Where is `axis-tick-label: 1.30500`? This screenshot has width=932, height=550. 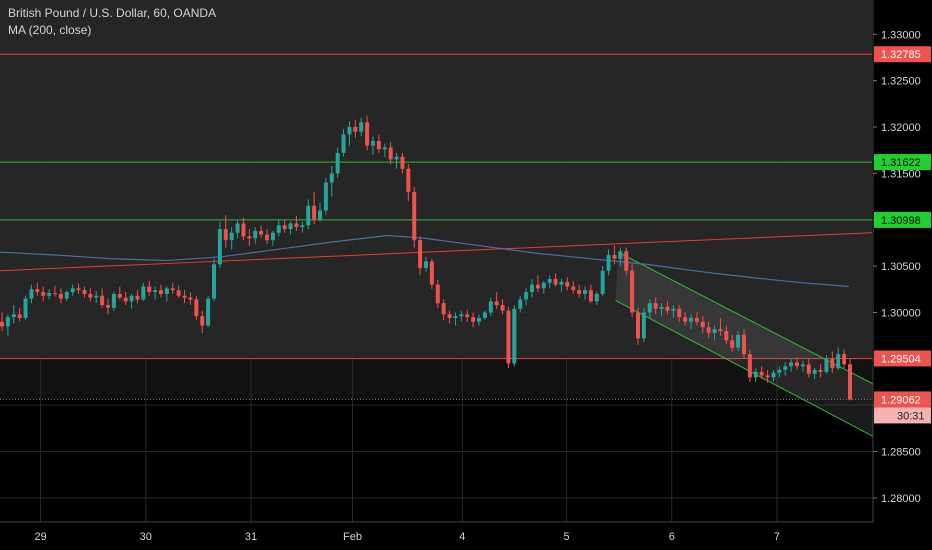 axis-tick-label: 1.30500 is located at coordinates (901, 267).